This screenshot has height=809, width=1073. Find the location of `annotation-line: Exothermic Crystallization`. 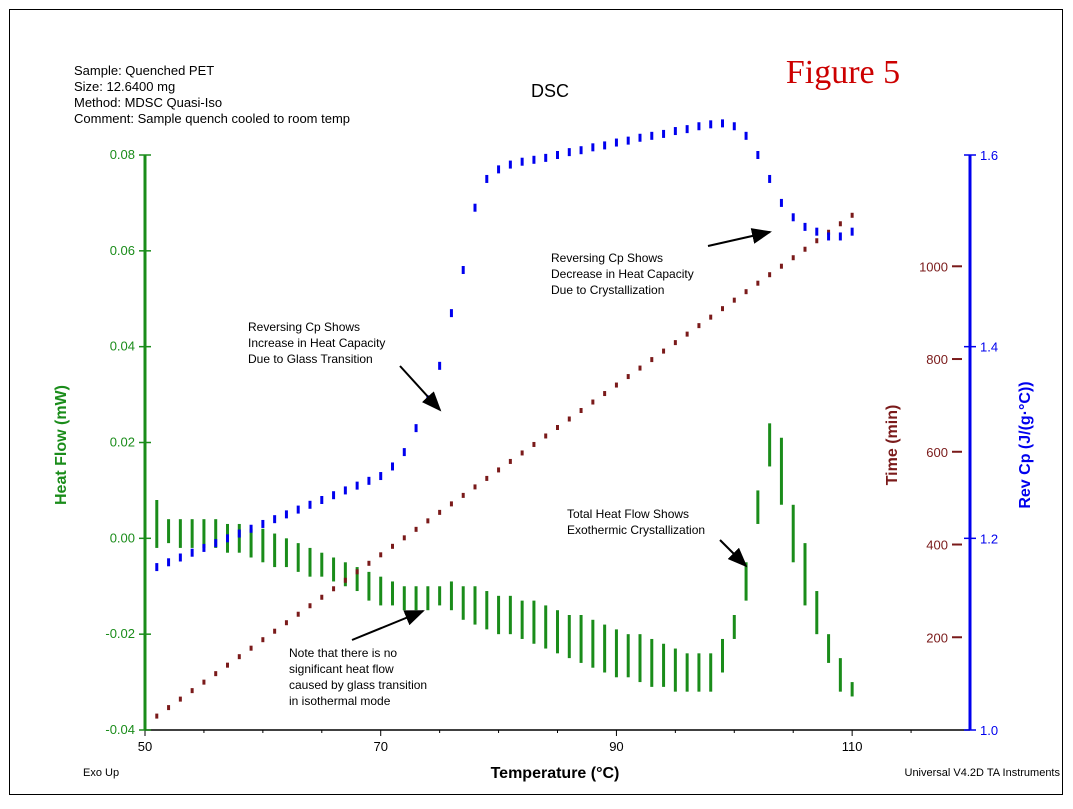

annotation-line: Exothermic Crystallization is located at coordinates (636, 530).